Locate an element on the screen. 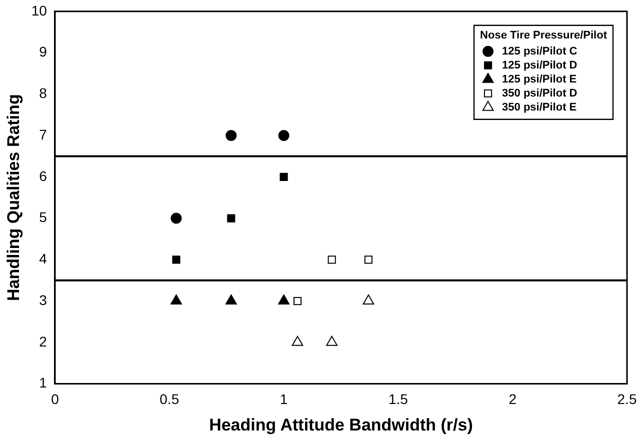  legend-label: 125 psi/Pilot C is located at coordinates (540, 51).